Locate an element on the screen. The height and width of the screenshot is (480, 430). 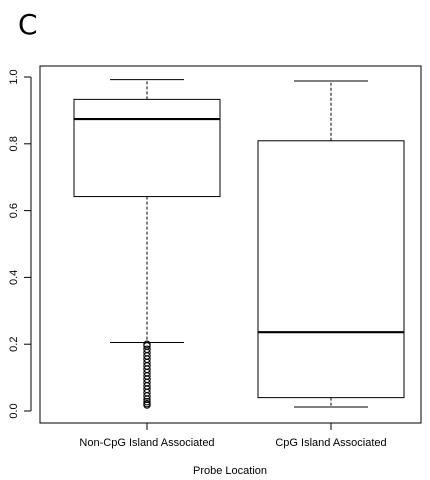
y-tick-label: 0.4 is located at coordinates (14, 277).